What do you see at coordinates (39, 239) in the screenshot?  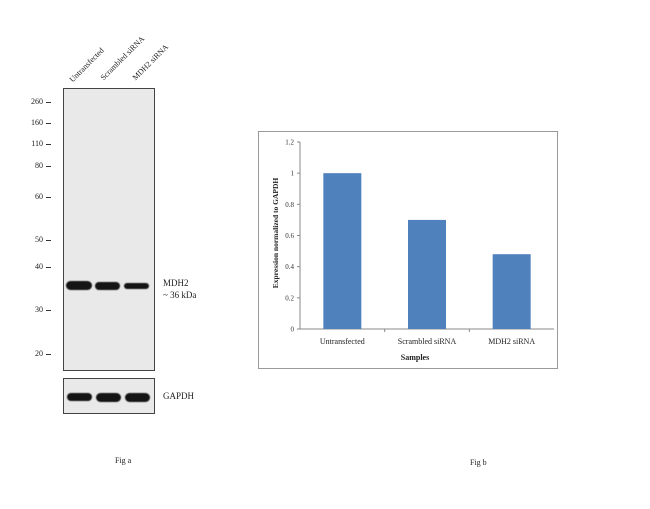 I see `mw-marker-label: 50` at bounding box center [39, 239].